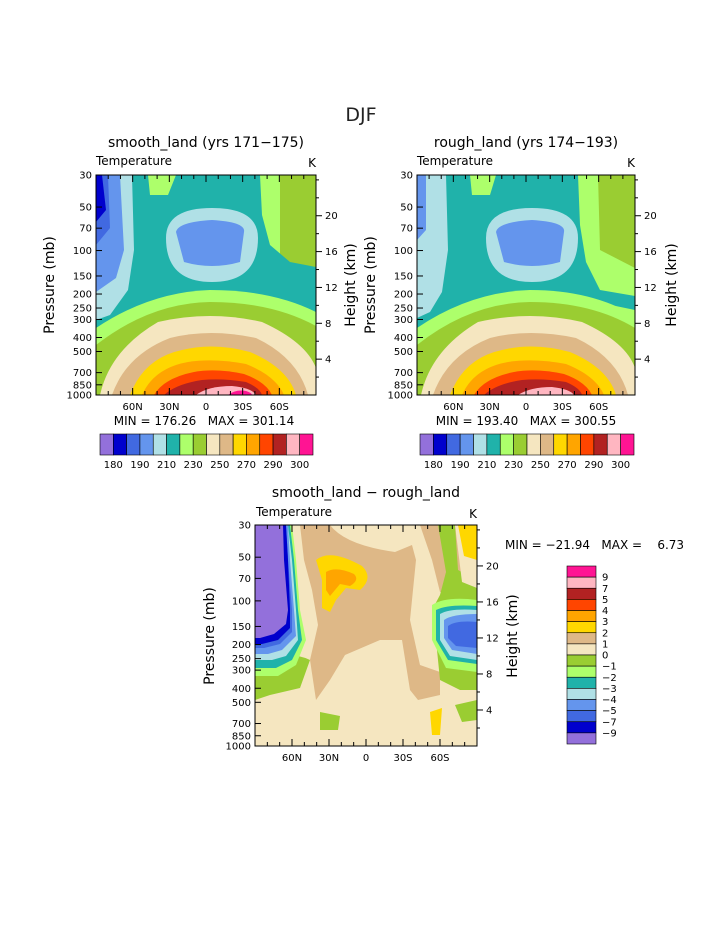  I want to click on x-tick-label: 0, so click(206, 407).